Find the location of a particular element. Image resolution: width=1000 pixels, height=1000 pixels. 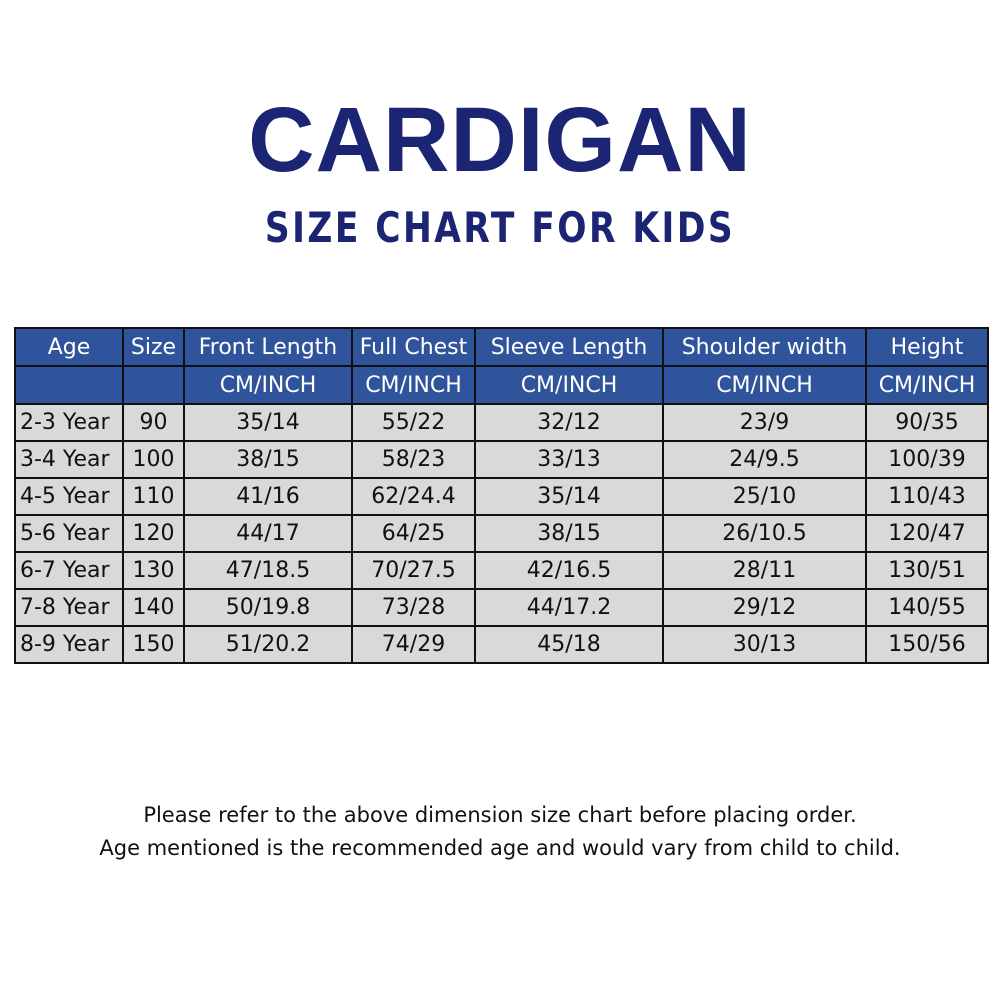

page-subtitle: SIZE CHART FOR KIDS is located at coordinates (500, 227).